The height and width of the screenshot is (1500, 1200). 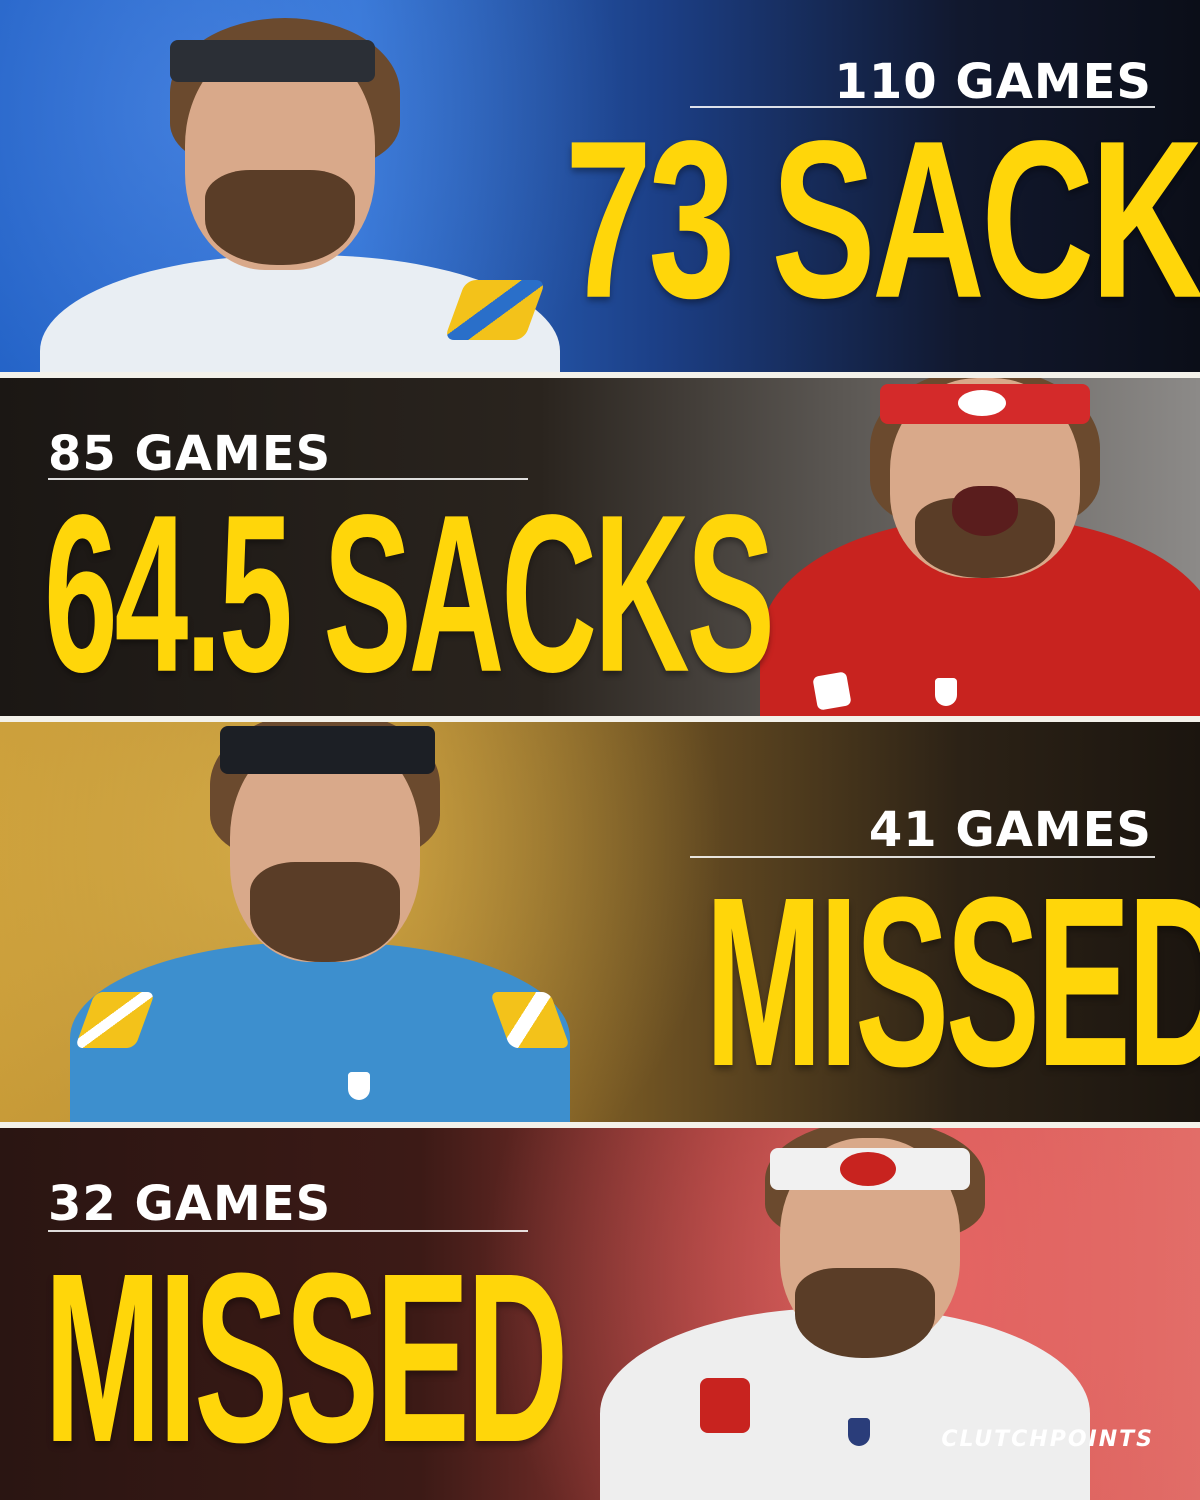 I want to click on games-label: 32 GAMES, so click(x=190, y=1204).